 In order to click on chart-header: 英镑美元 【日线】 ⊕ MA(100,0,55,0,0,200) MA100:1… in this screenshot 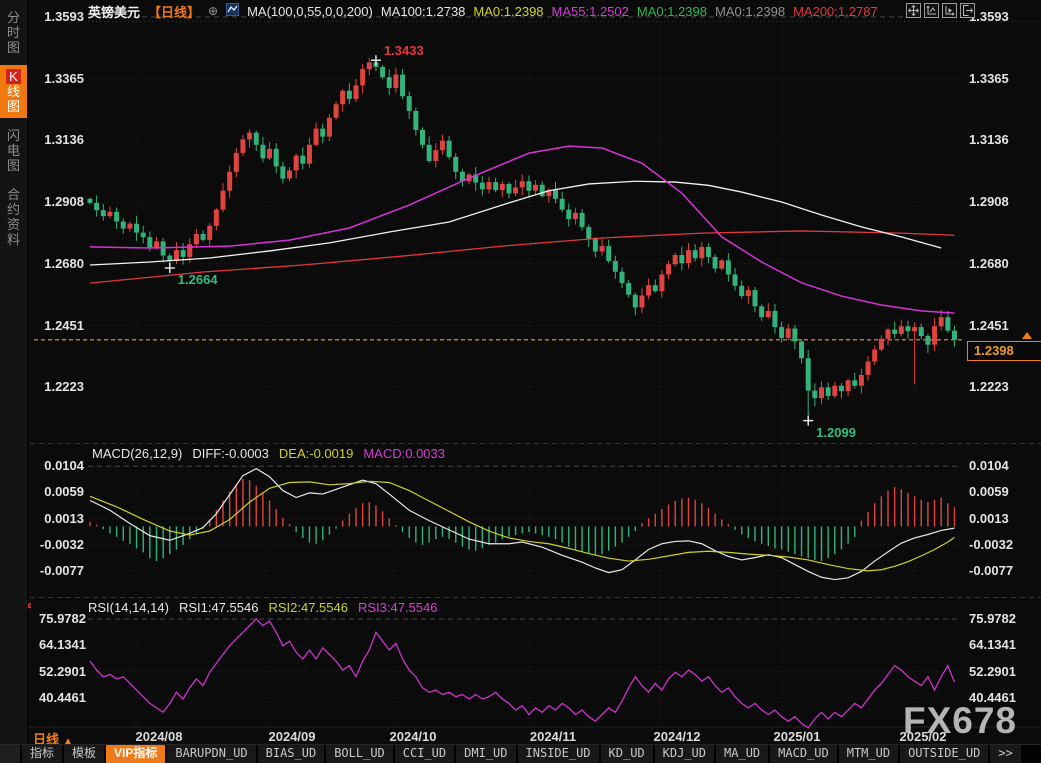, I will do `click(483, 11)`.